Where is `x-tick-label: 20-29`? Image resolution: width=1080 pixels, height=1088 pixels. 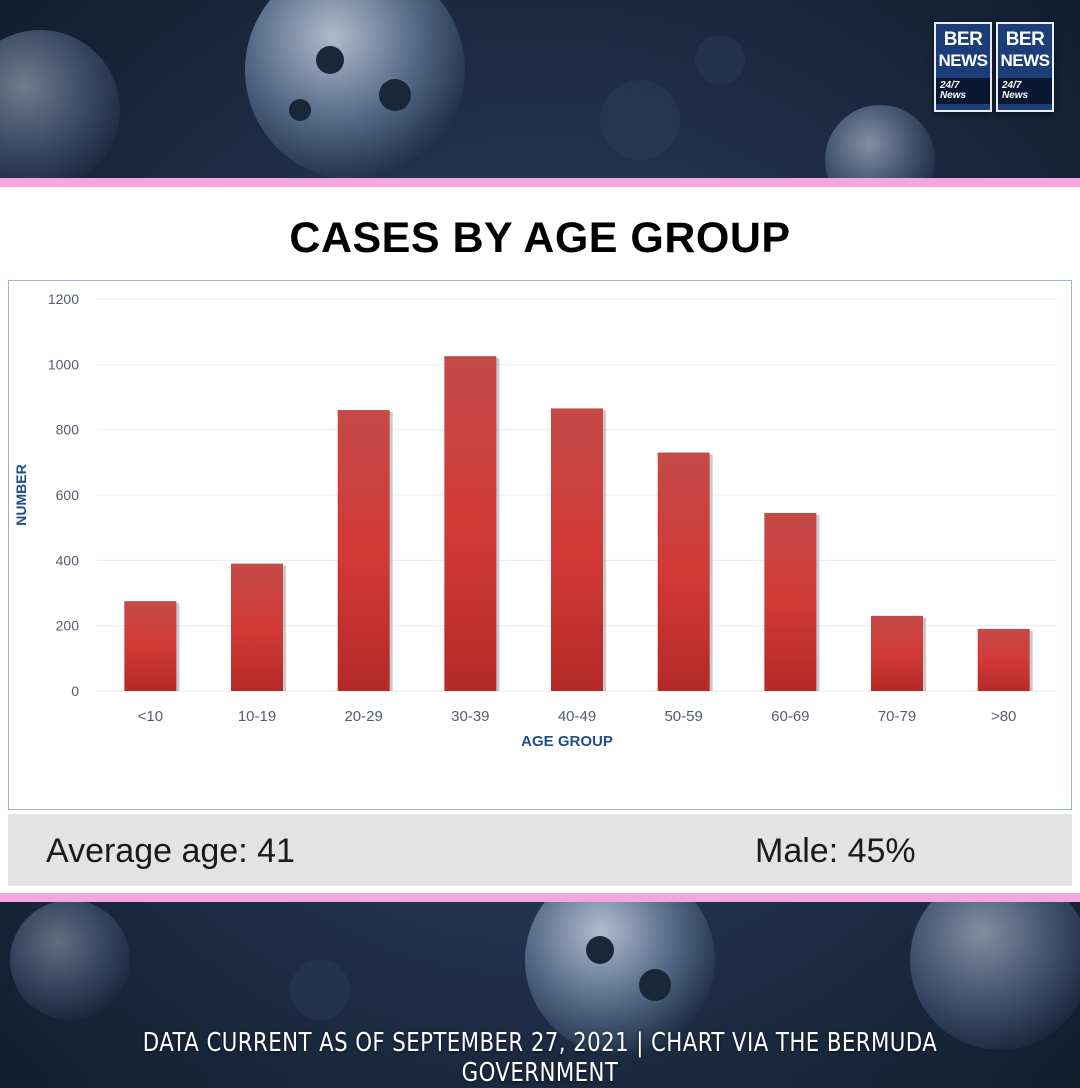
x-tick-label: 20-29 is located at coordinates (363, 716).